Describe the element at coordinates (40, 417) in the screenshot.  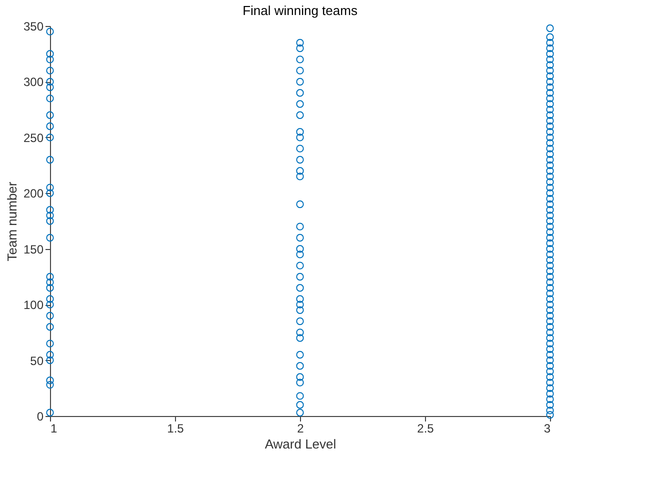
I see `y-tick-label: 0` at that location.